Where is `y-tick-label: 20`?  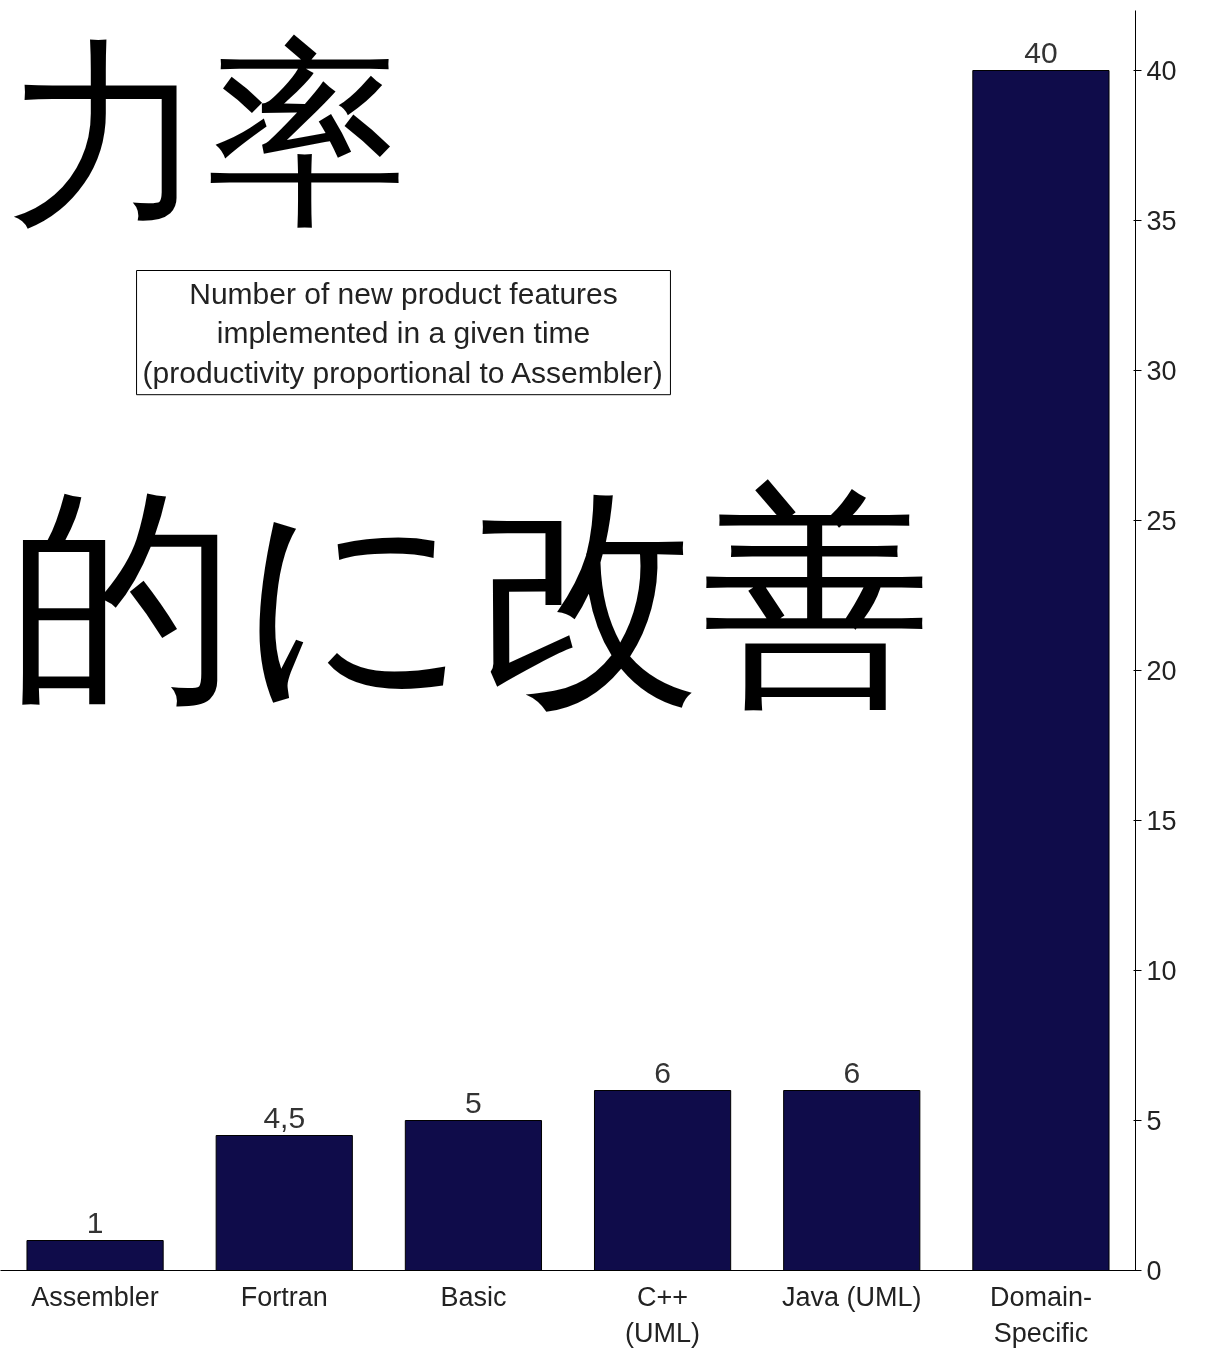
y-tick-label: 20 is located at coordinates (1161, 671).